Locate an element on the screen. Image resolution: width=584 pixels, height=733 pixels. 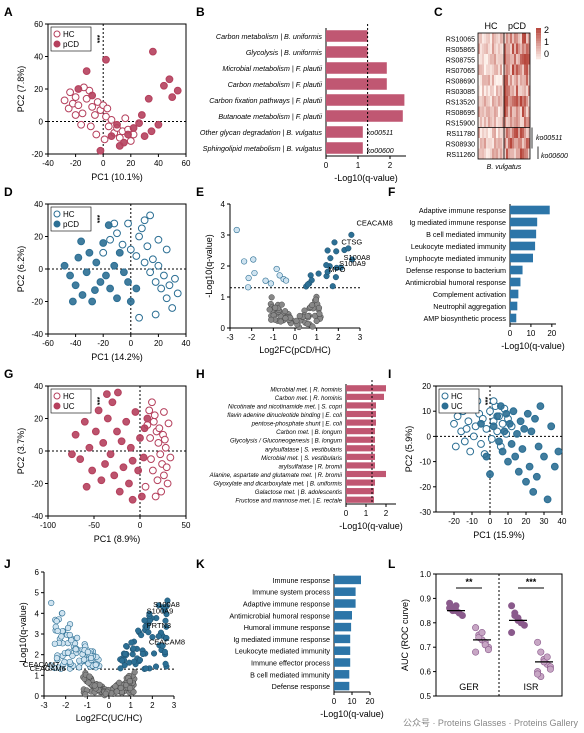
heatmap-row-label: RS03085 is located at coordinates (460, 92).